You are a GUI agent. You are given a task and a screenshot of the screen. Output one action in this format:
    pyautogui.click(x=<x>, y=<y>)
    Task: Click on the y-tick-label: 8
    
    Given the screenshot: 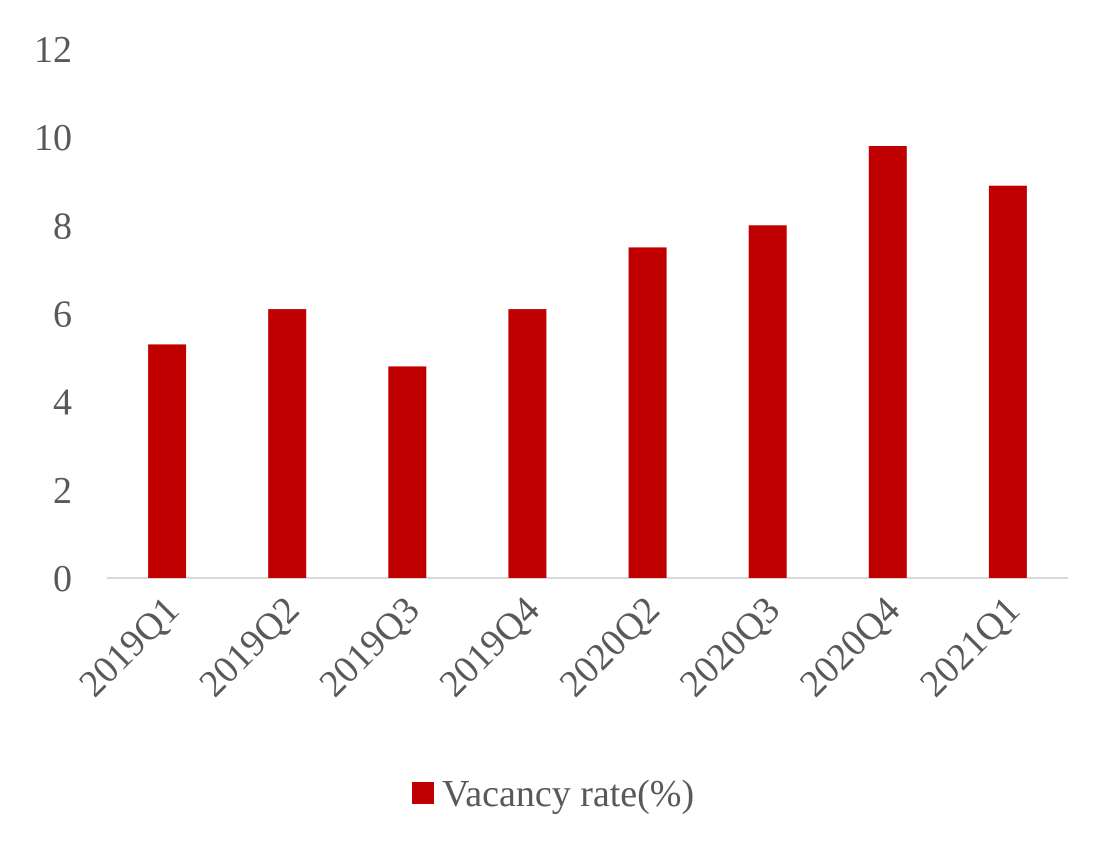 What is the action you would take?
    pyautogui.click(x=62, y=226)
    